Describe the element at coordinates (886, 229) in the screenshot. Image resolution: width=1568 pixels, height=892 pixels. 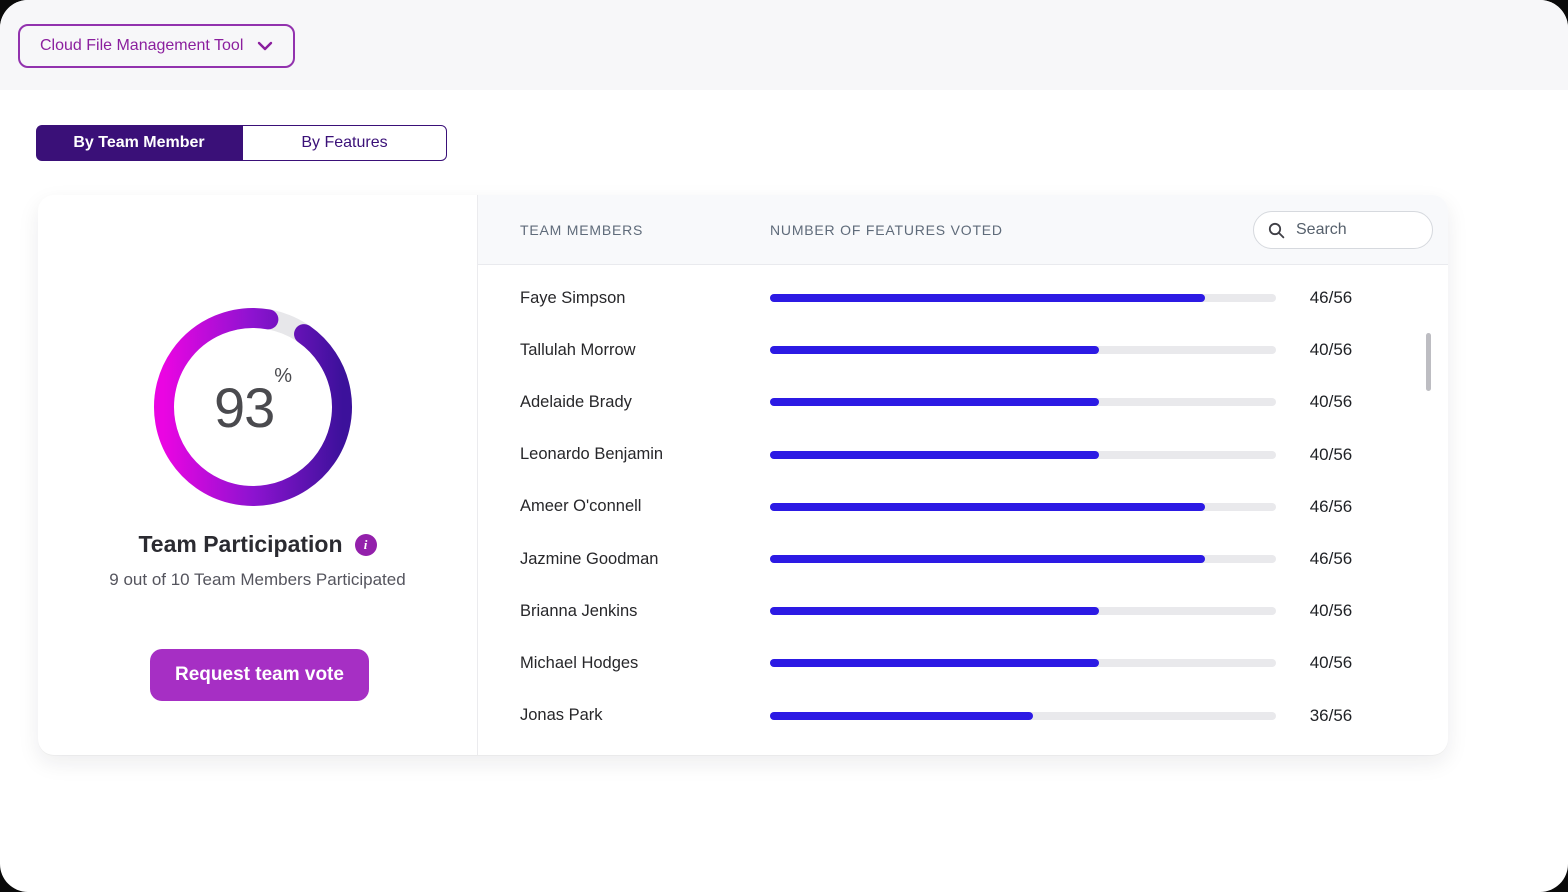
I see `column-header-features-voted: NUMBER OF FEATURES VOTED` at that location.